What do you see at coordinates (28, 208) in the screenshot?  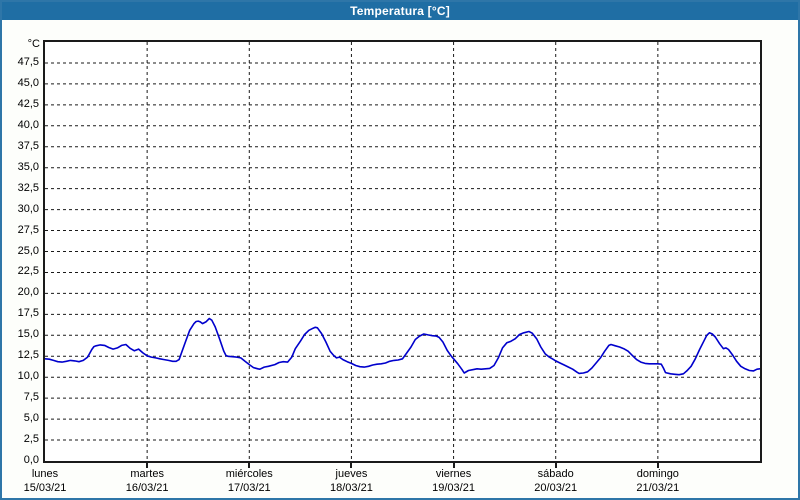 I see `y-tick-label: 30,0` at bounding box center [28, 208].